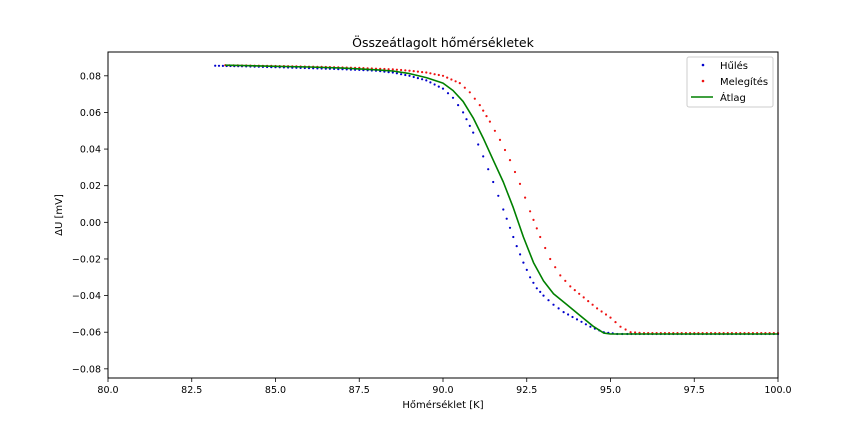 The image size is (864, 432). Describe the element at coordinates (442, 390) in the screenshot. I see `x-tick-label: 90.0` at that location.